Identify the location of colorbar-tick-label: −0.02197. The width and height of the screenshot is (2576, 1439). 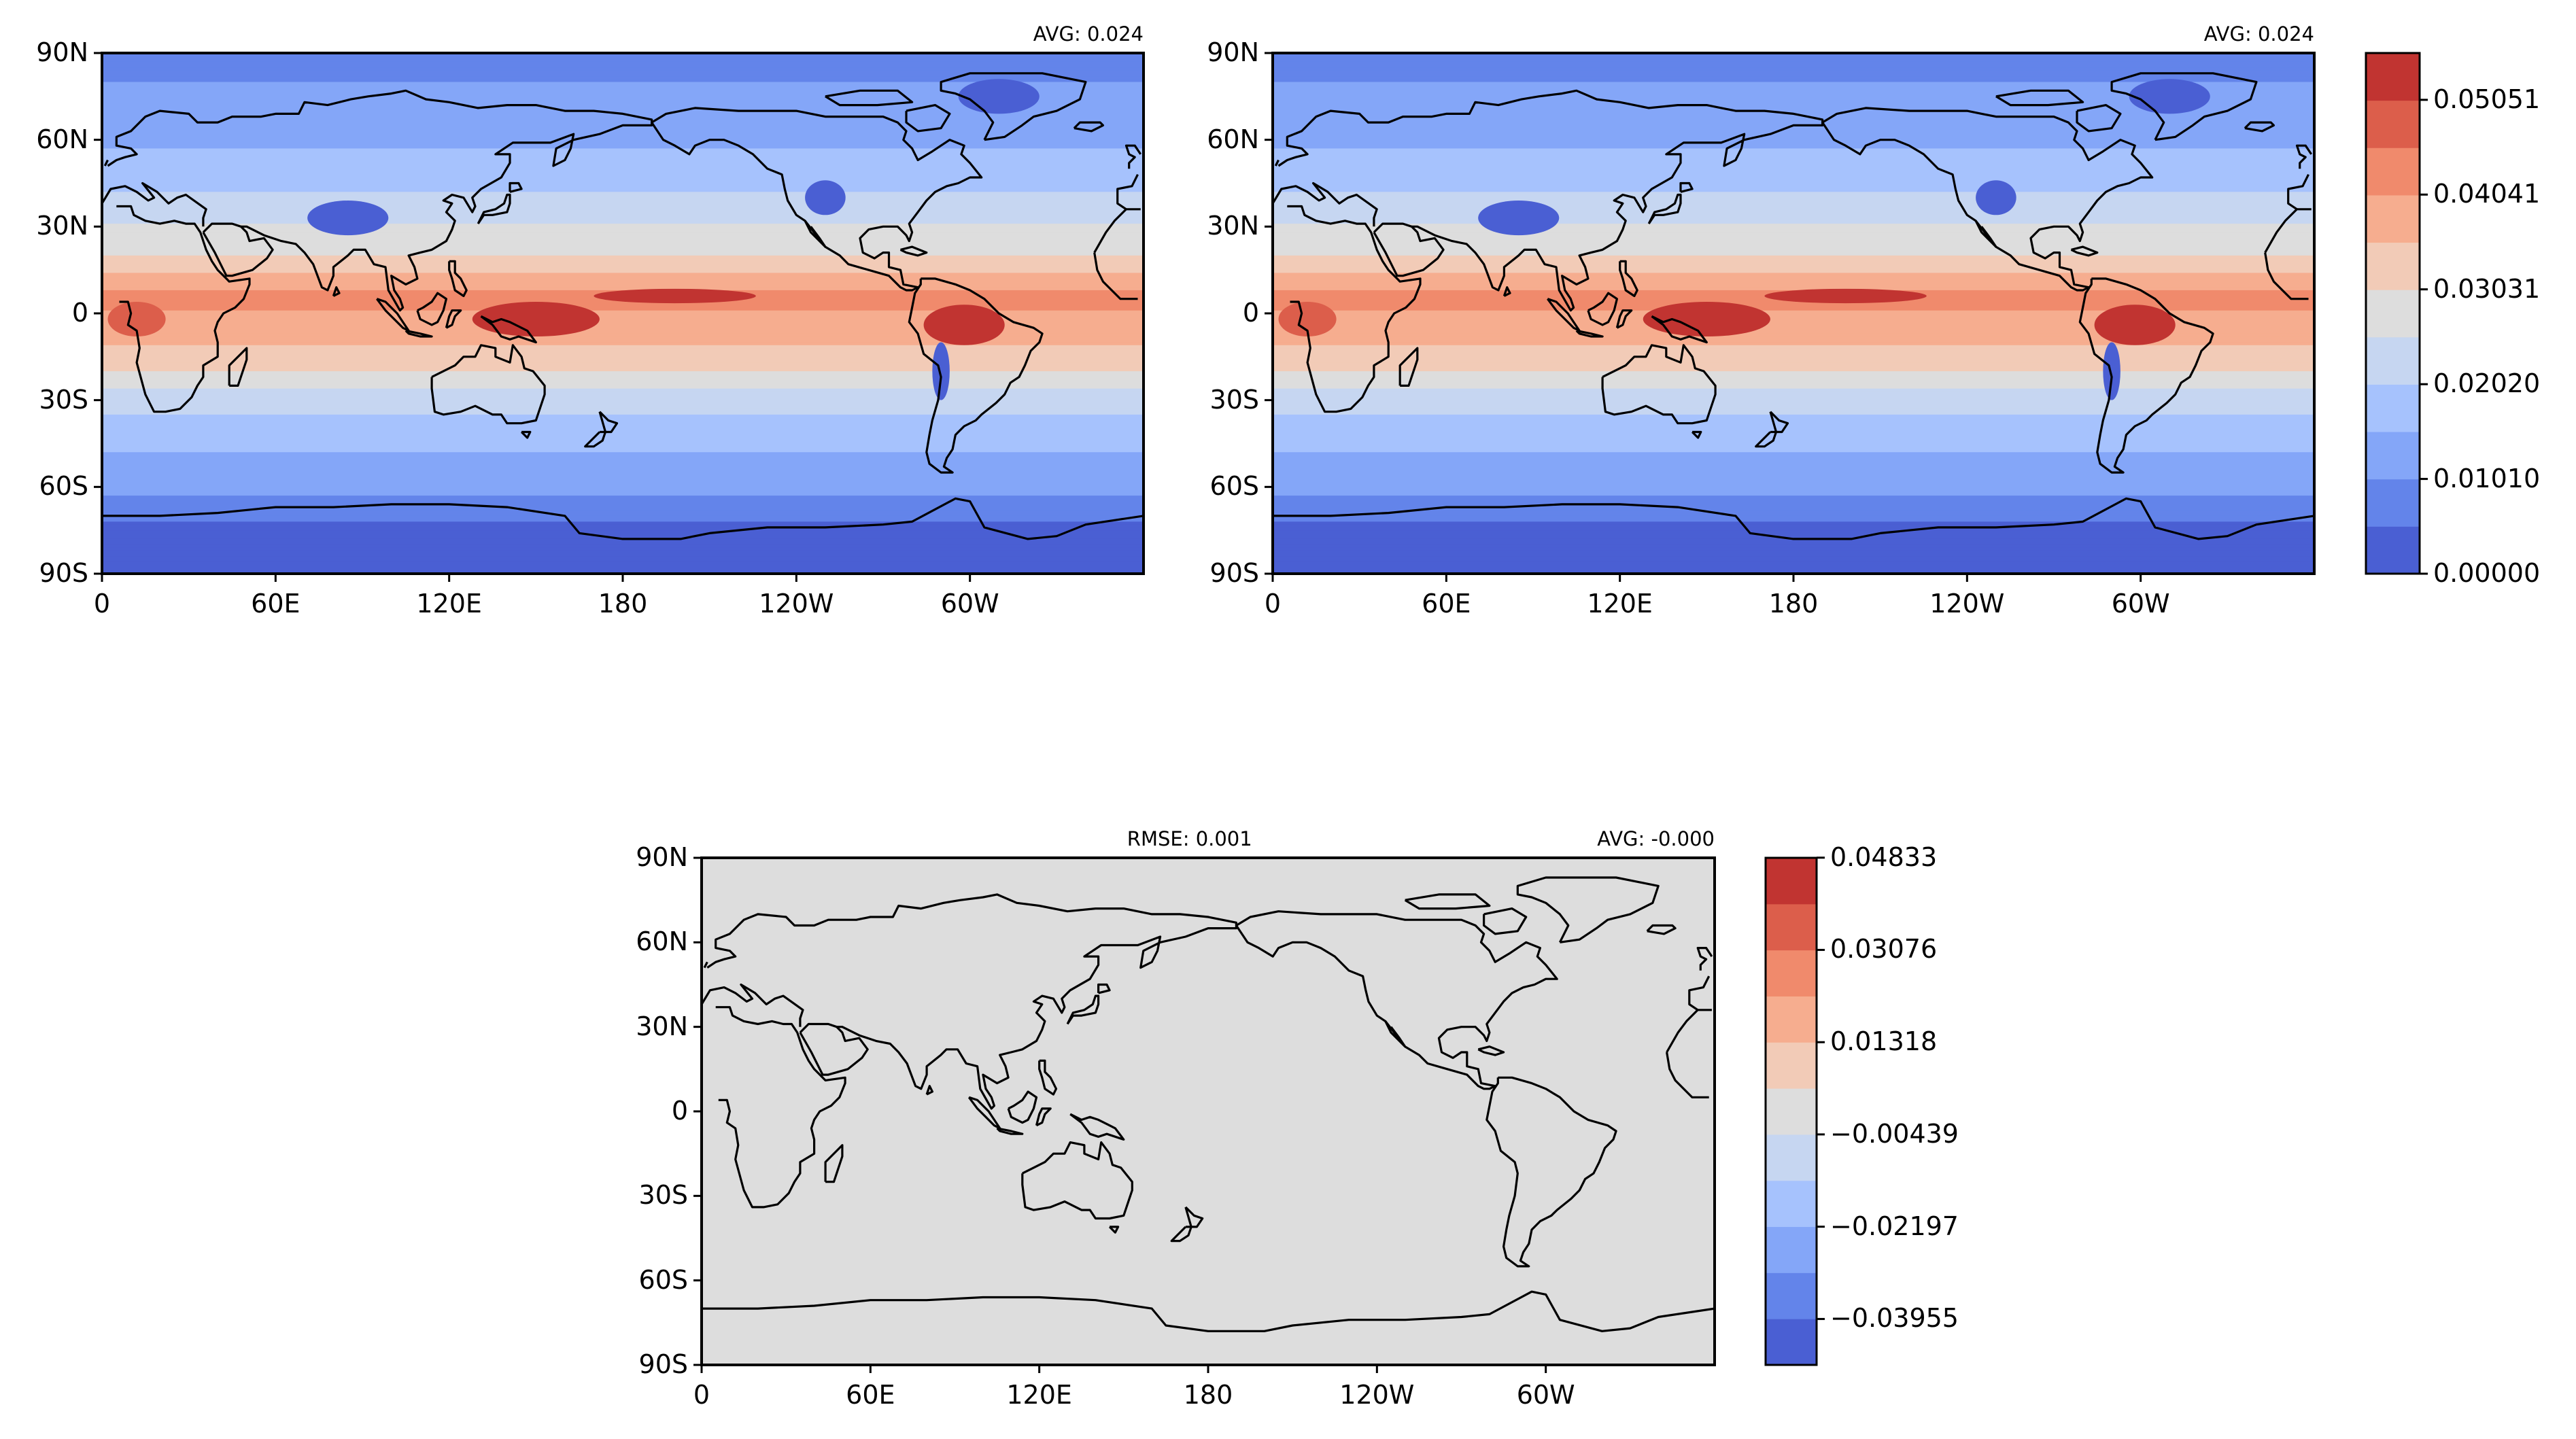
(1894, 1226).